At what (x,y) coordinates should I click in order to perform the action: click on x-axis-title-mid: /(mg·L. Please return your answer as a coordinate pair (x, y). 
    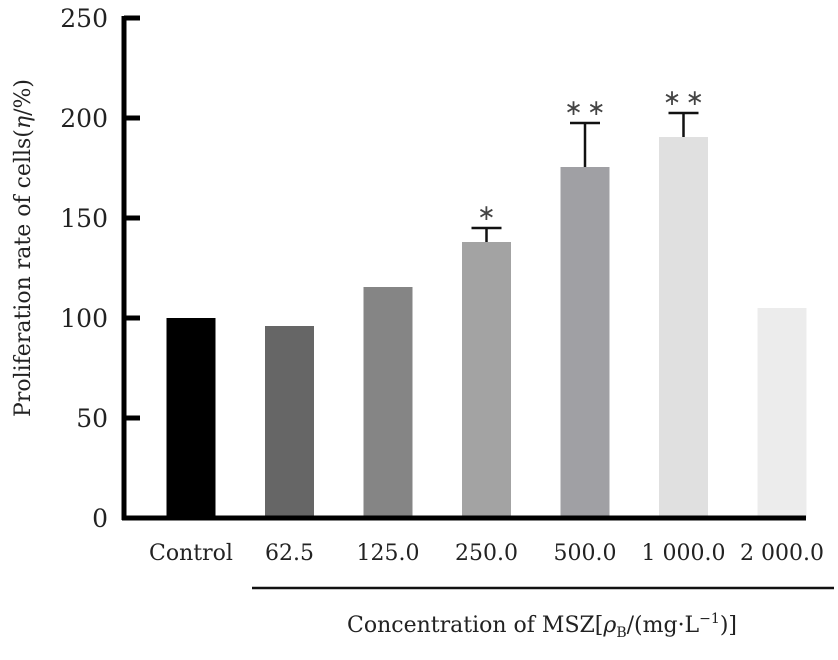
    Looking at the image, I should click on (663, 625).